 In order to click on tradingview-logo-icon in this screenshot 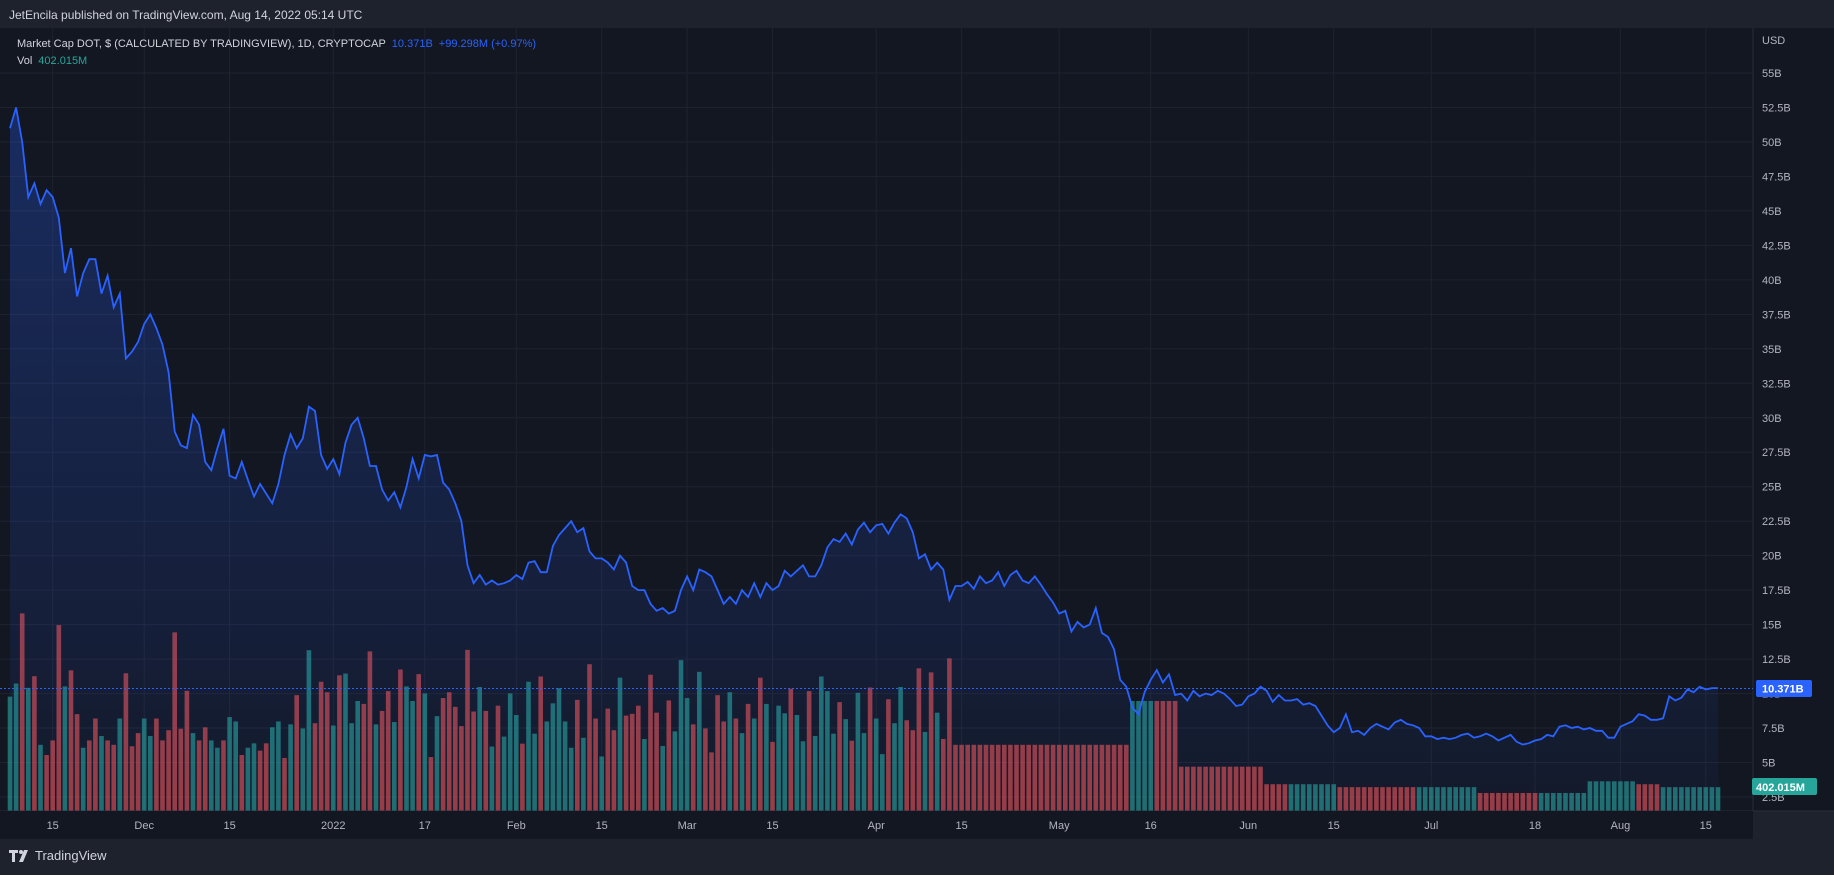, I will do `click(18, 855)`.